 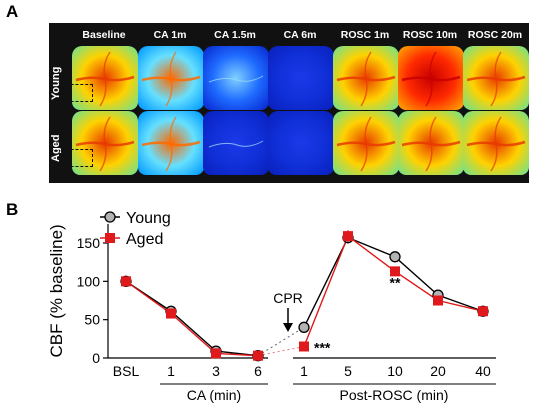 What do you see at coordinates (56, 290) in the screenshot?
I see `y-axis-label: CBF (% baseline)` at bounding box center [56, 290].